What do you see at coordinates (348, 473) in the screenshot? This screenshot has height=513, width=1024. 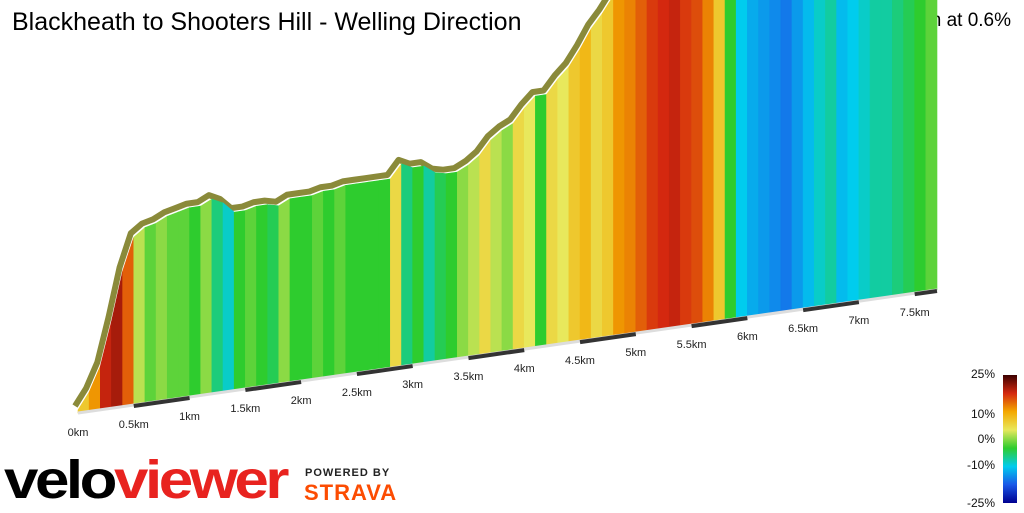 I see `powered-by-label: POWERED BY` at bounding box center [348, 473].